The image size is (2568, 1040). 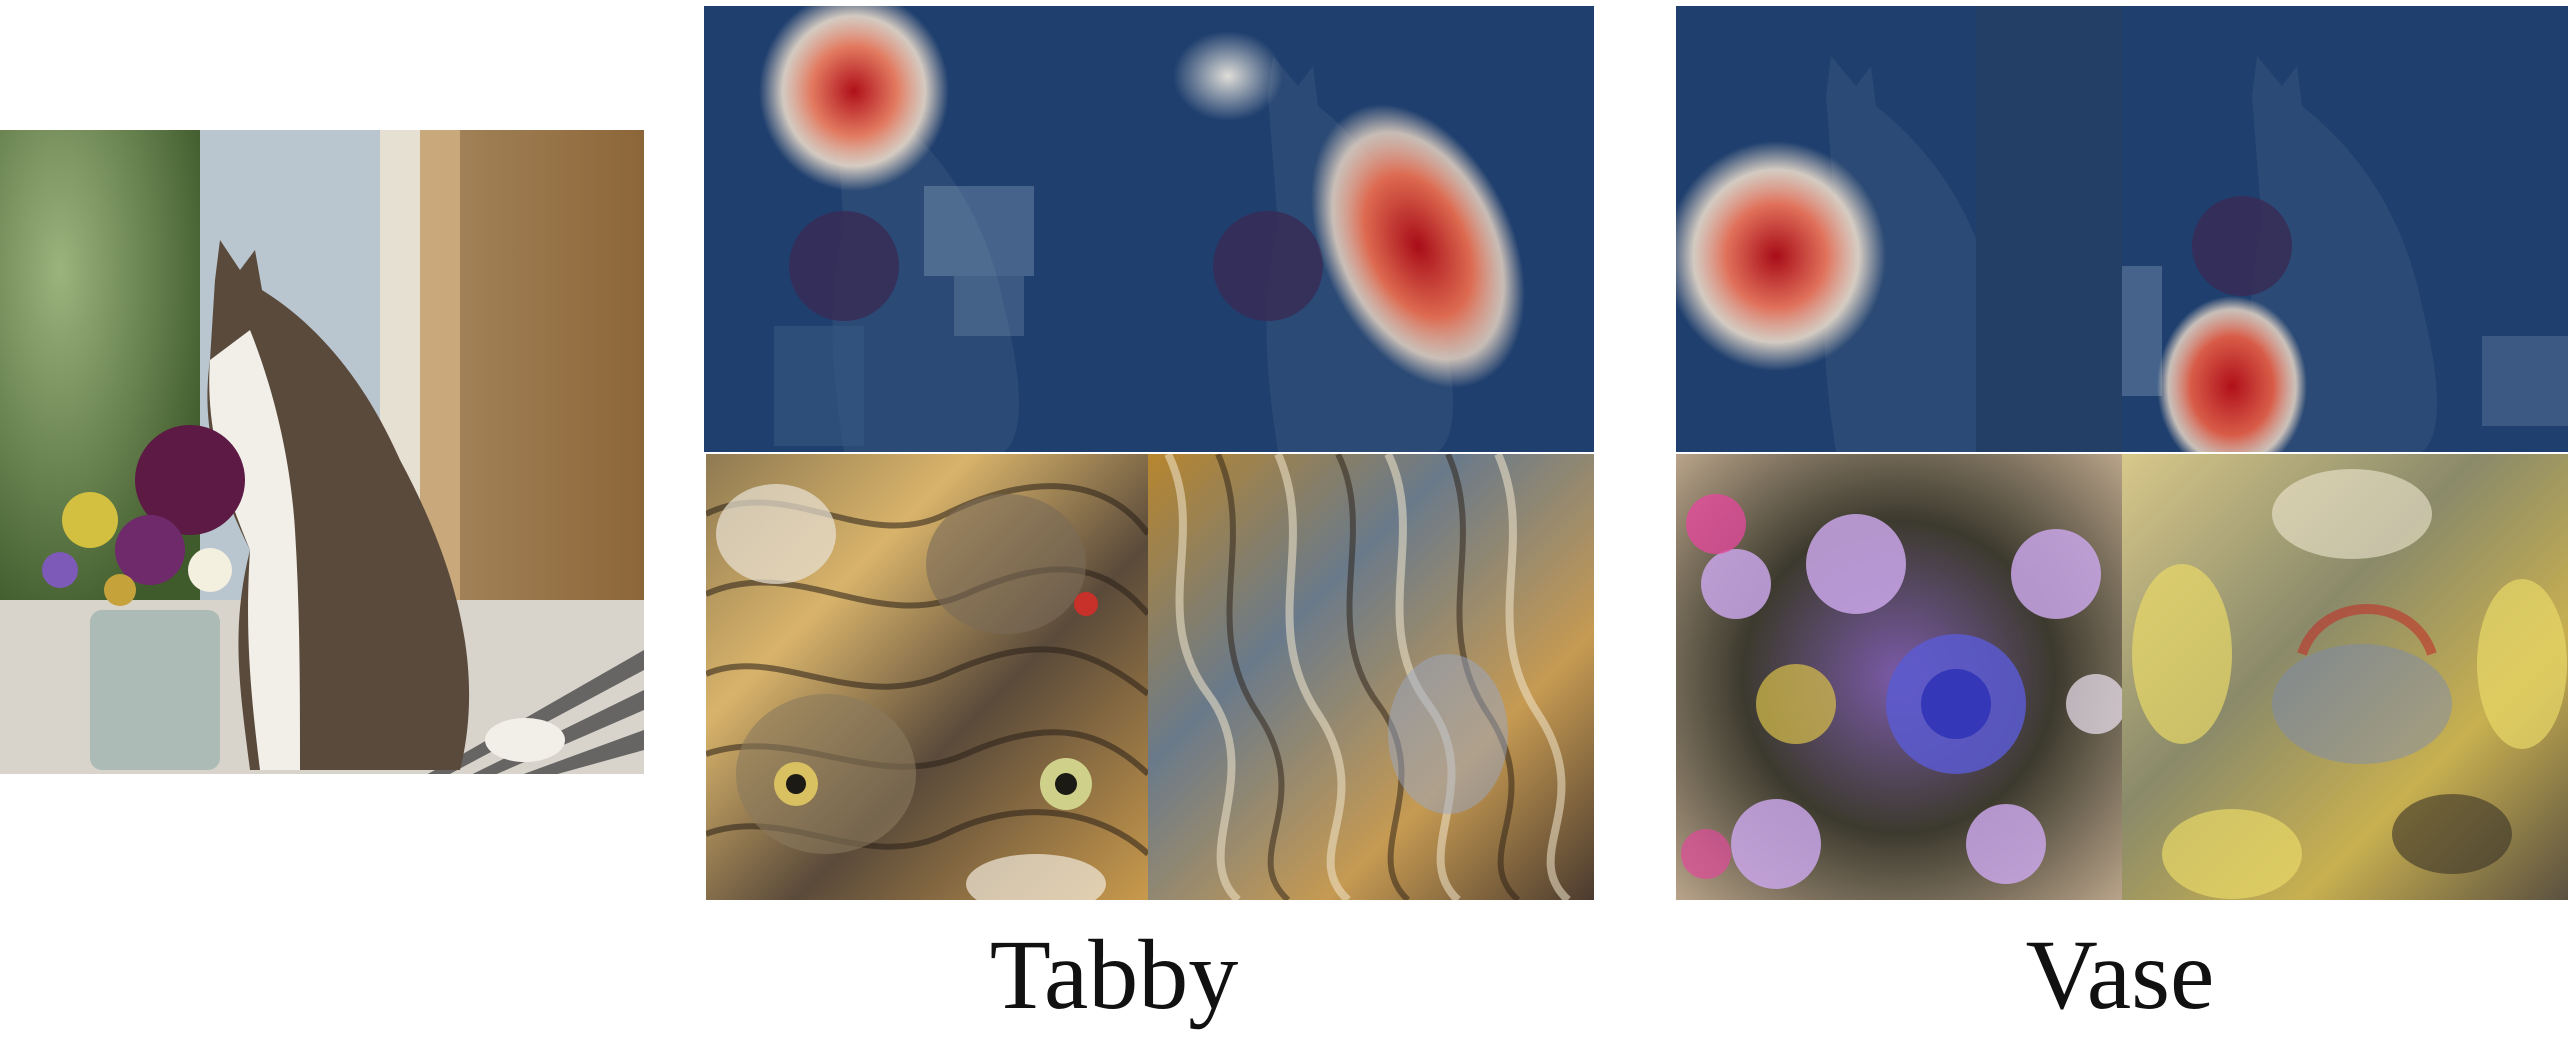 What do you see at coordinates (1114, 974) in the screenshot?
I see `group-label-tabby: Tabby` at bounding box center [1114, 974].